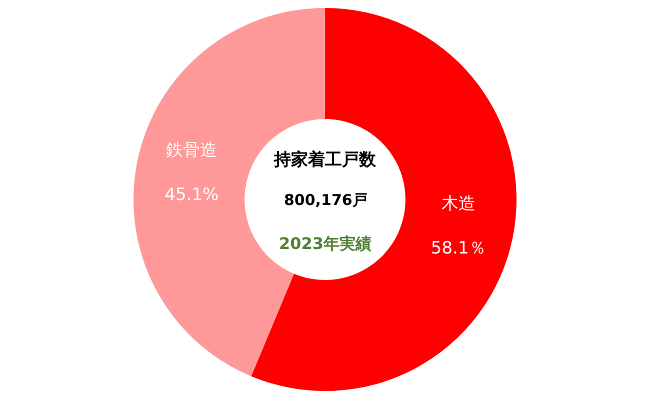 Image resolution: width=650 pixels, height=399 pixels. Describe the element at coordinates (326, 200) in the screenshot. I see `text: 800,176戸` at that location.